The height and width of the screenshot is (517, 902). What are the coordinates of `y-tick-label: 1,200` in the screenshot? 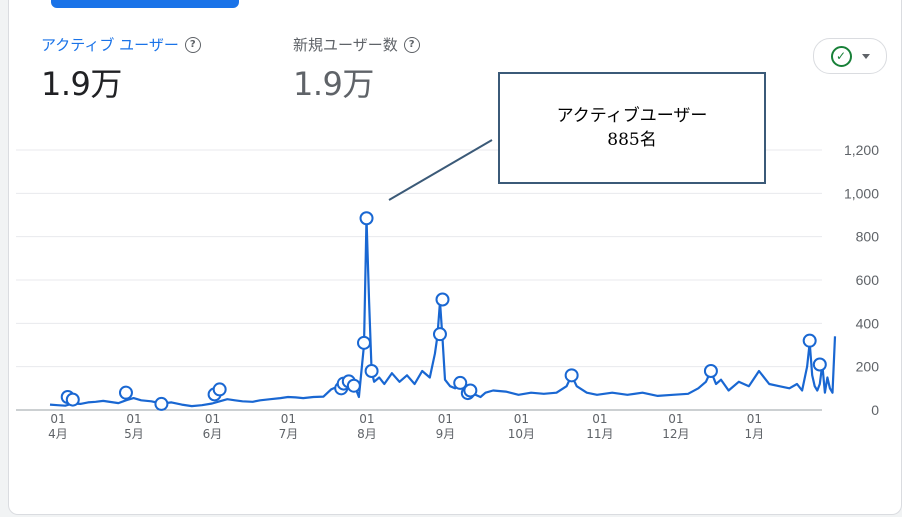 It's located at (861, 150).